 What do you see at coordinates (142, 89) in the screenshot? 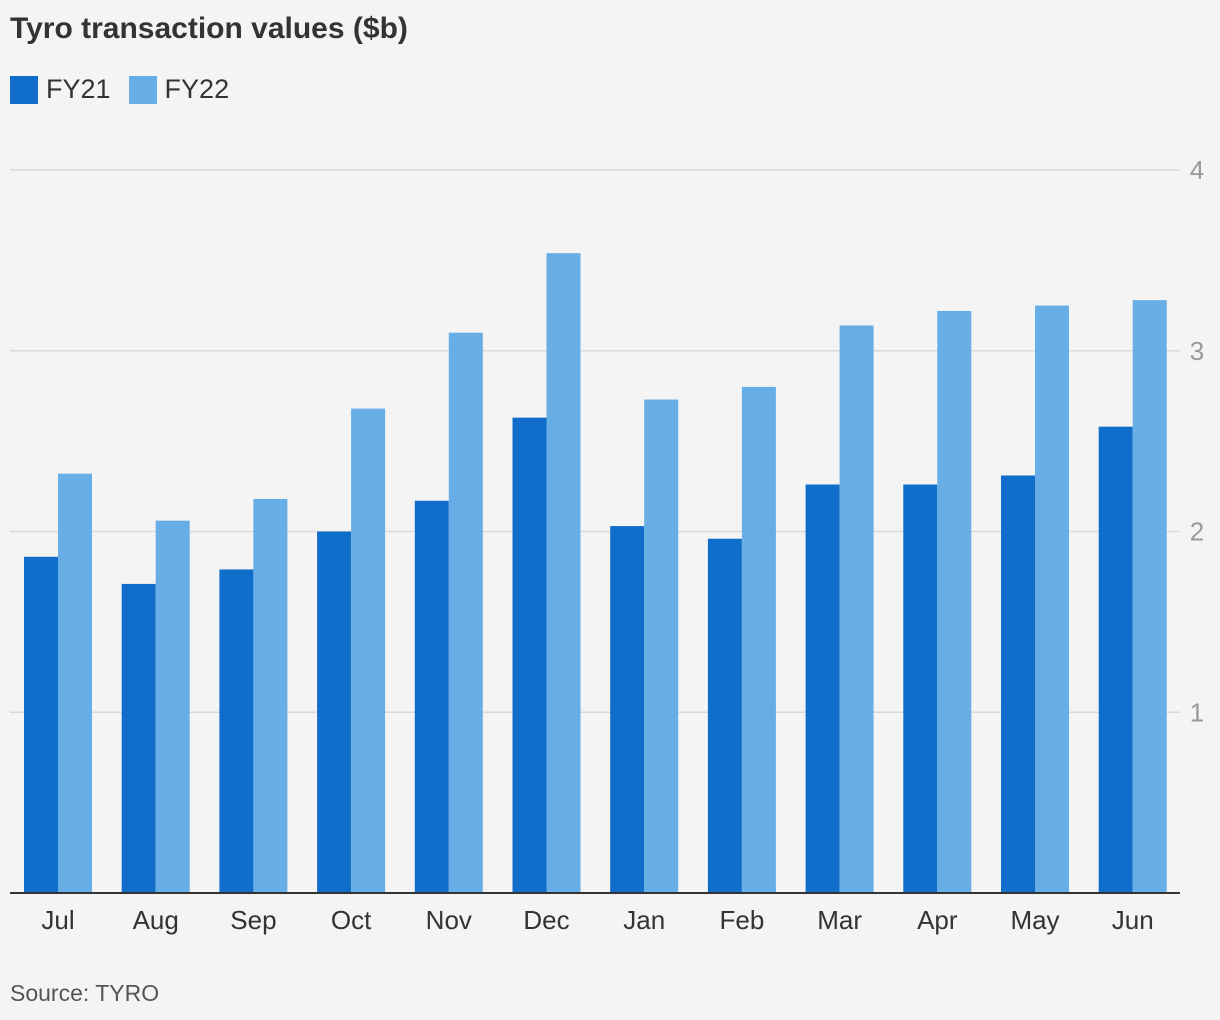
I see `legend-swatch-fy22` at bounding box center [142, 89].